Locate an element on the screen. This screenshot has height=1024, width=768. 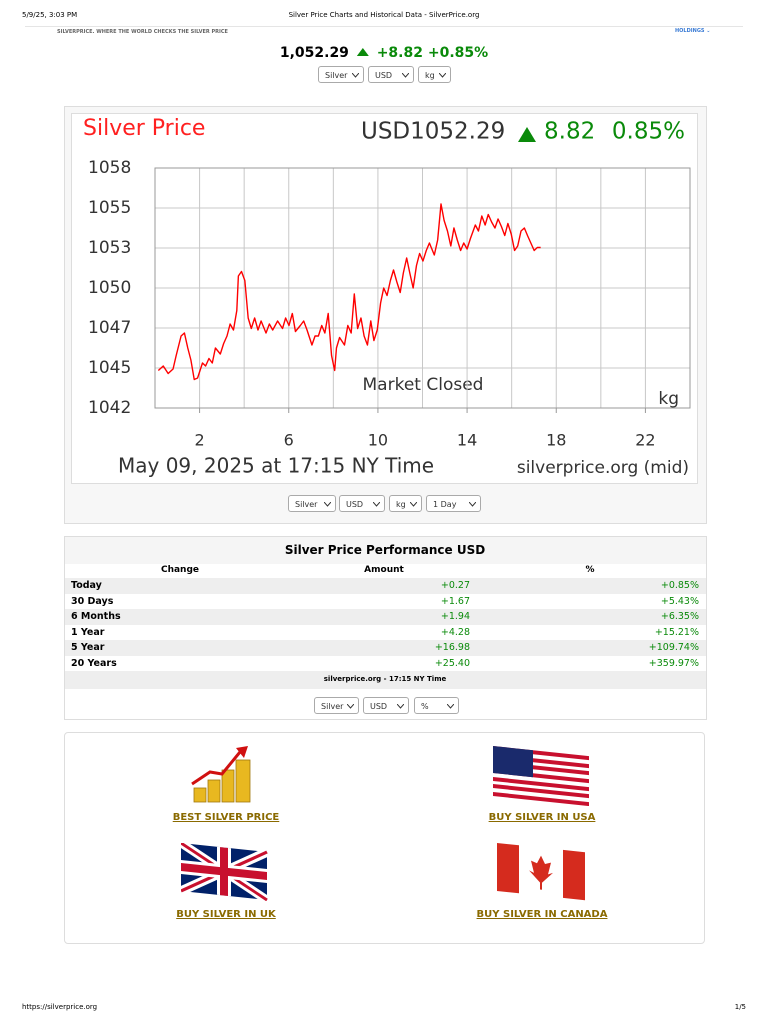
row-label: 20 Years is located at coordinates (94, 663).